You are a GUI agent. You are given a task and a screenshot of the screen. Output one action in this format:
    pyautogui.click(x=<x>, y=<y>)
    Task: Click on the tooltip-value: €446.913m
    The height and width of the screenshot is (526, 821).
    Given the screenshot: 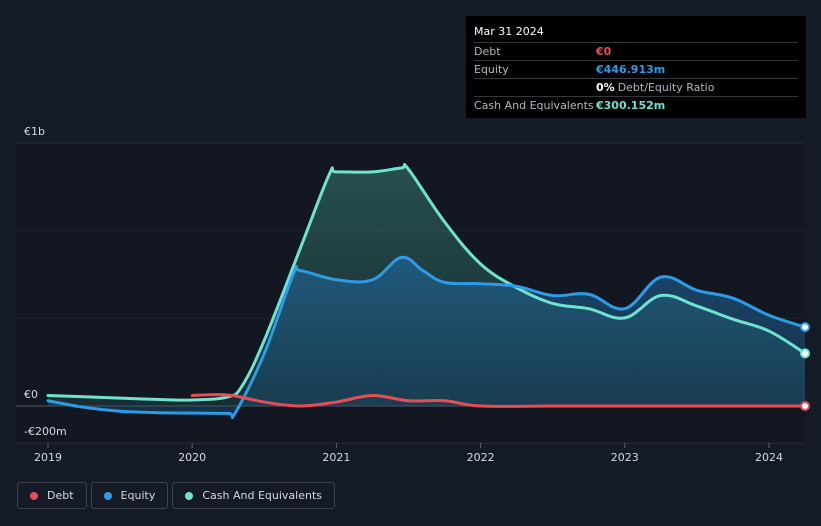 What is the action you would take?
    pyautogui.click(x=631, y=69)
    